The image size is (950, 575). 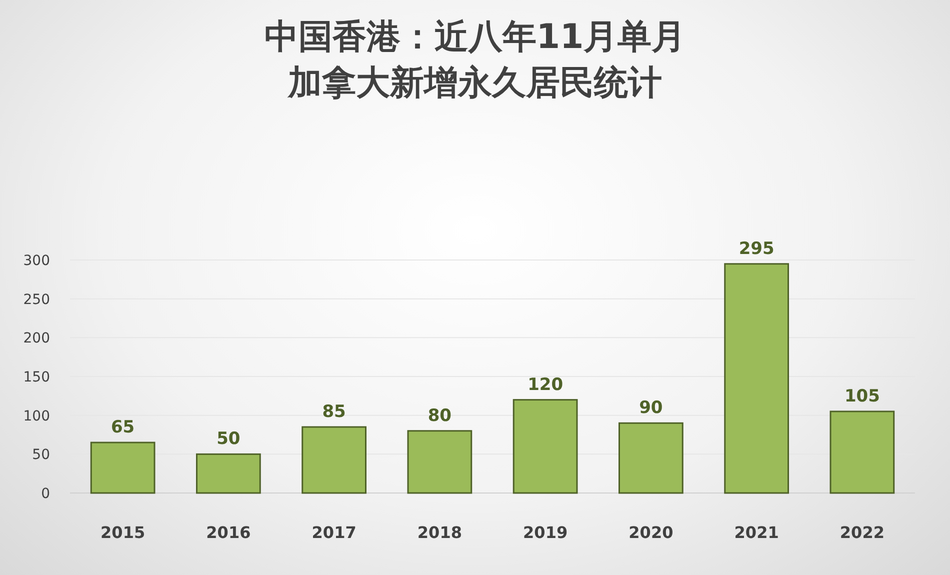 What do you see at coordinates (545, 532) in the screenshot?
I see `x-tick-label: 2019` at bounding box center [545, 532].